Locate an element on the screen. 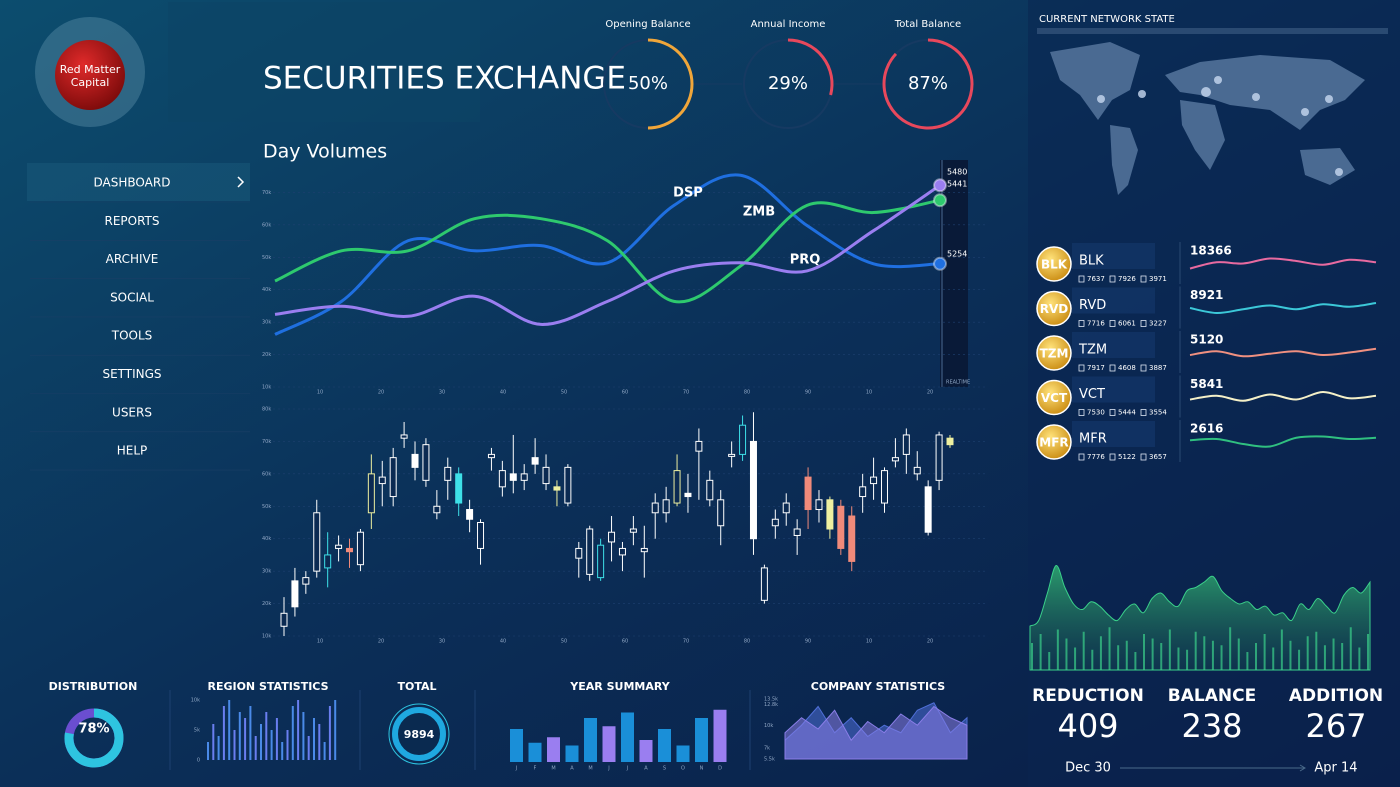  series-name: PRQ is located at coordinates (805, 260).